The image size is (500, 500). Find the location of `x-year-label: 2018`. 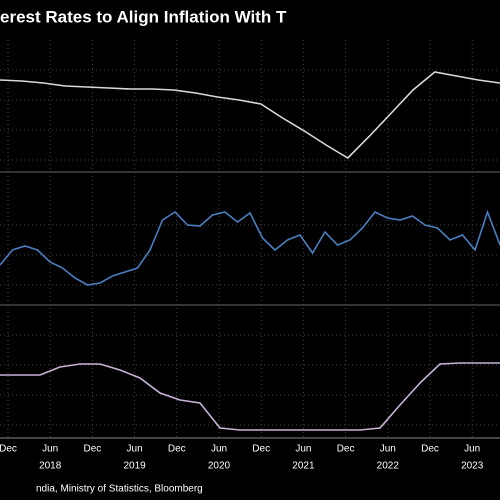

x-year-label: 2018 is located at coordinates (50, 466).